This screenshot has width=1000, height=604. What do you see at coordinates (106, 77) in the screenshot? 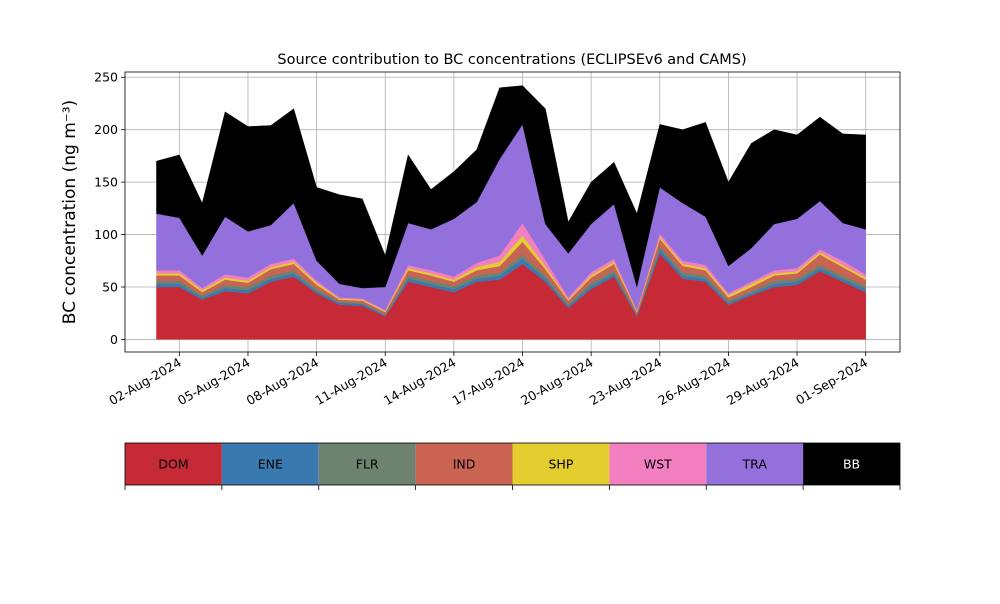
I see `y-tick-label: 250` at bounding box center [106, 77].